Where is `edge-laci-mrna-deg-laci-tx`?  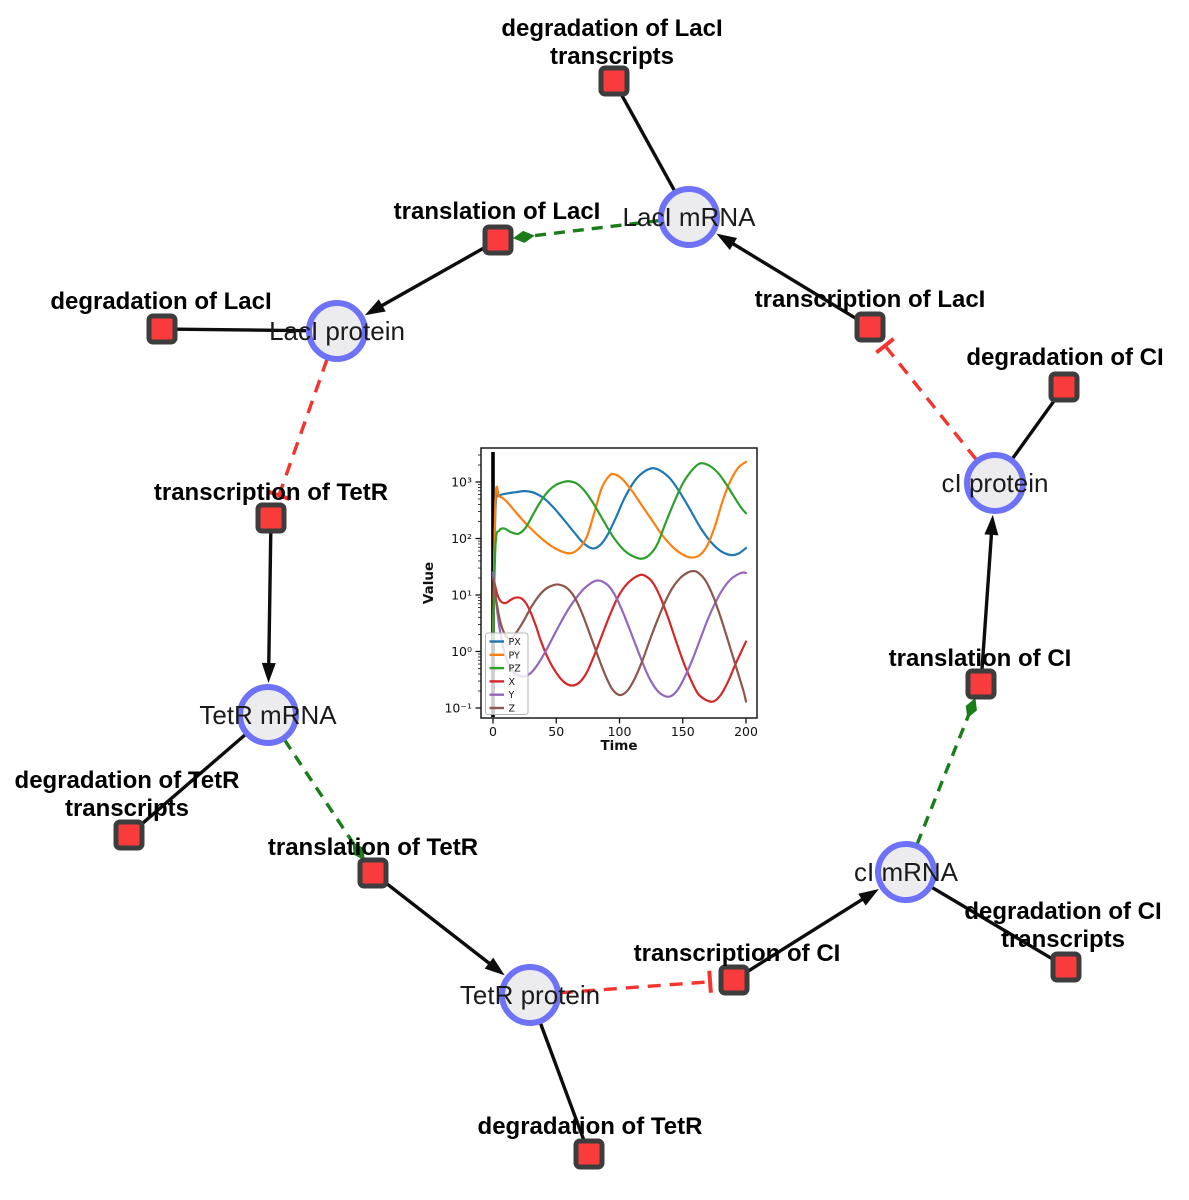
edge-laci-mrna-deg-laci-tx is located at coordinates (648, 142).